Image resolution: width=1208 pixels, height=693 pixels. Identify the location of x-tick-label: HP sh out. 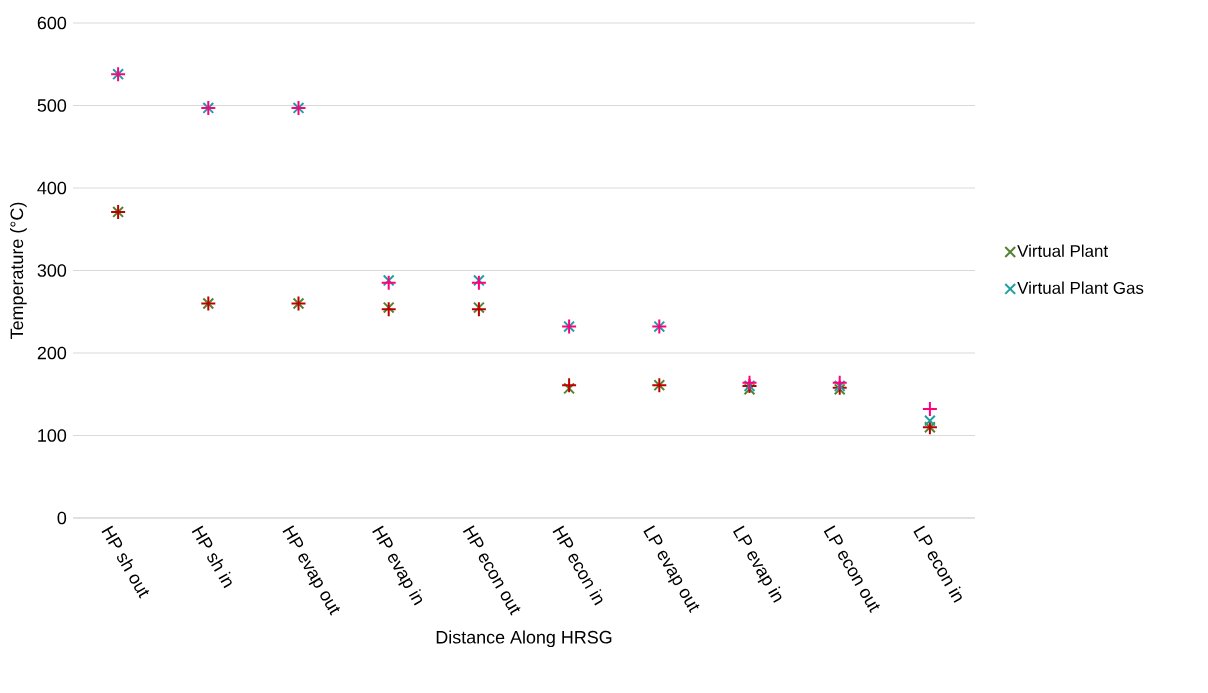
(125, 562).